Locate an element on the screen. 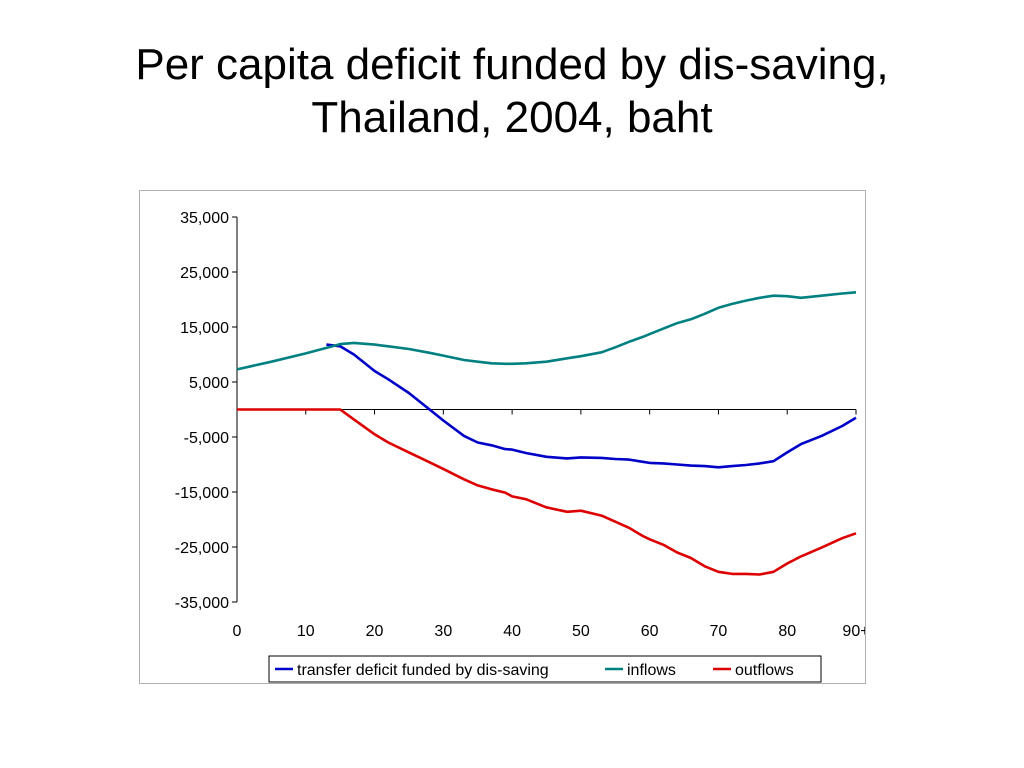  x-tick-label: 20 is located at coordinates (375, 631).